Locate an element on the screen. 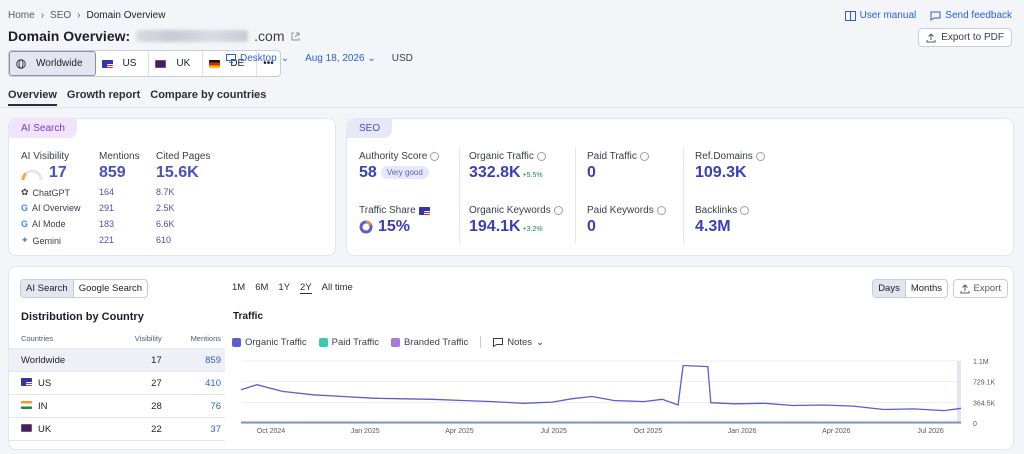 Image resolution: width=1024 pixels, height=454 pixels. tab-overview: Overview is located at coordinates (32, 97).